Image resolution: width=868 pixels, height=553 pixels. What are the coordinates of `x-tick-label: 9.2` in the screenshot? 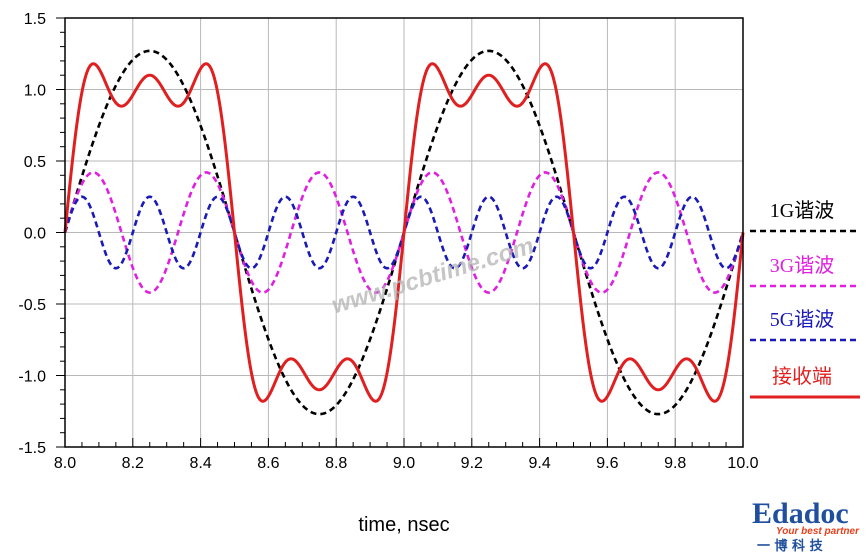 It's located at (472, 463).